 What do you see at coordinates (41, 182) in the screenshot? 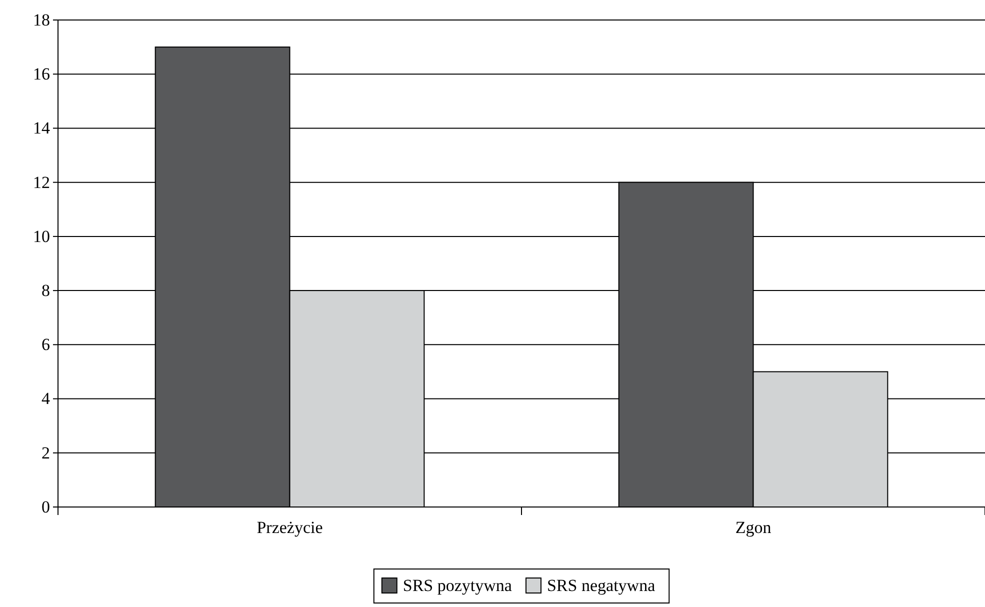
I see `y-tick-label: 12` at bounding box center [41, 182].